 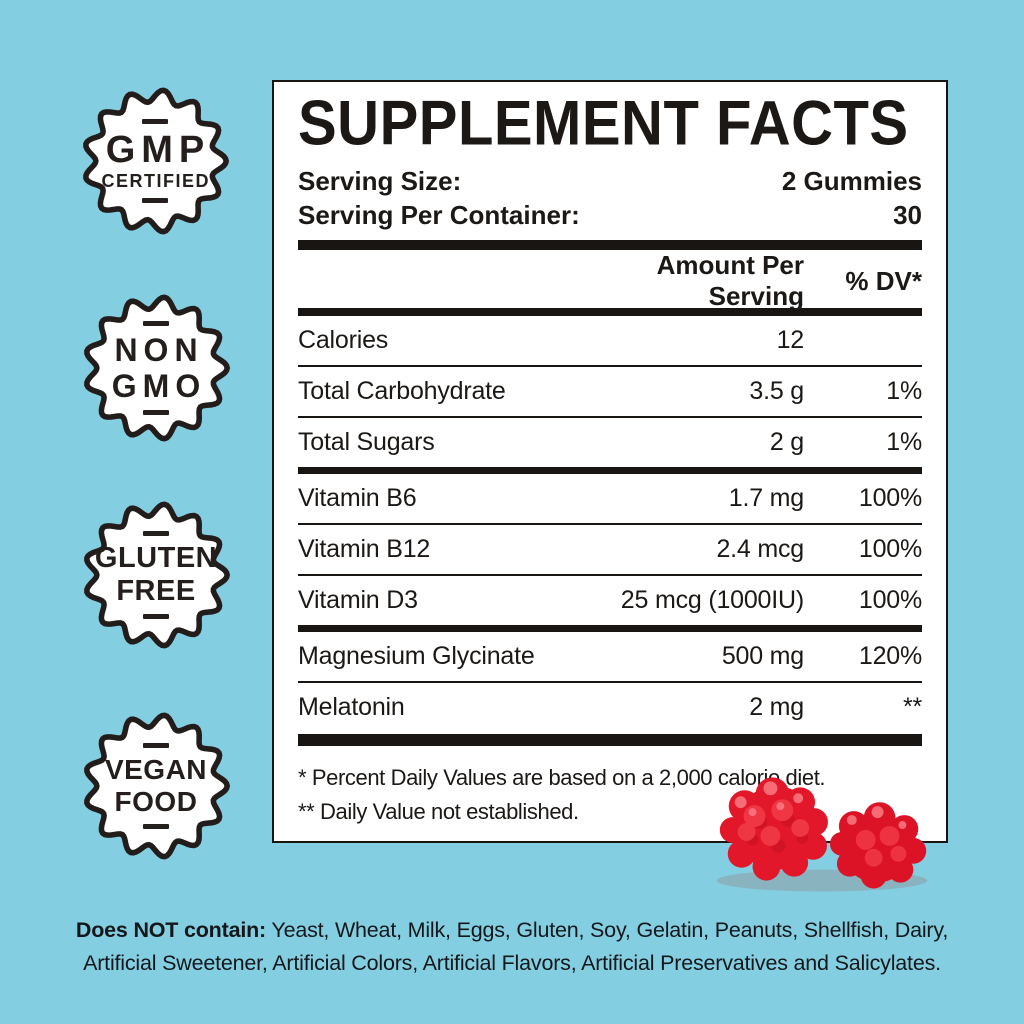 I want to click on badge-non-gmo: NON GMO, so click(x=156, y=368).